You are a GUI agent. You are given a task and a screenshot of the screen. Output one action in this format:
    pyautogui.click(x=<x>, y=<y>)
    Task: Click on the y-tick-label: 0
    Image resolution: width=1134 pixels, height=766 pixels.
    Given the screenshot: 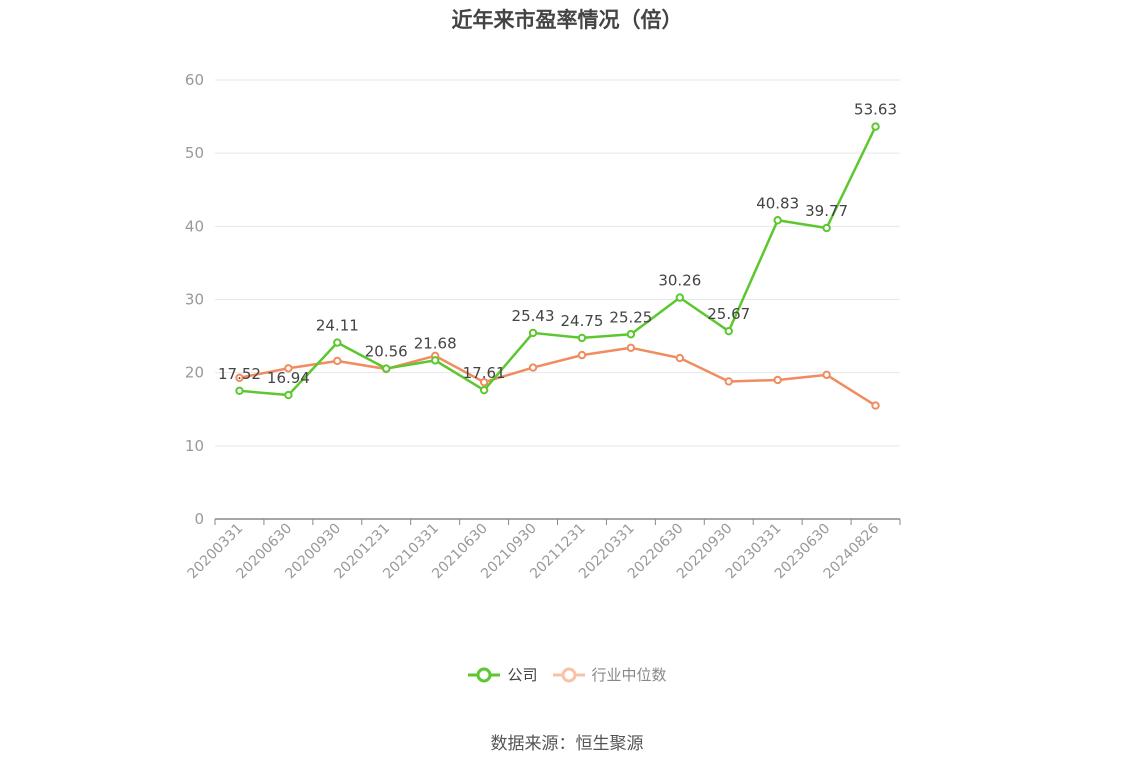 What is the action you would take?
    pyautogui.click(x=199, y=519)
    